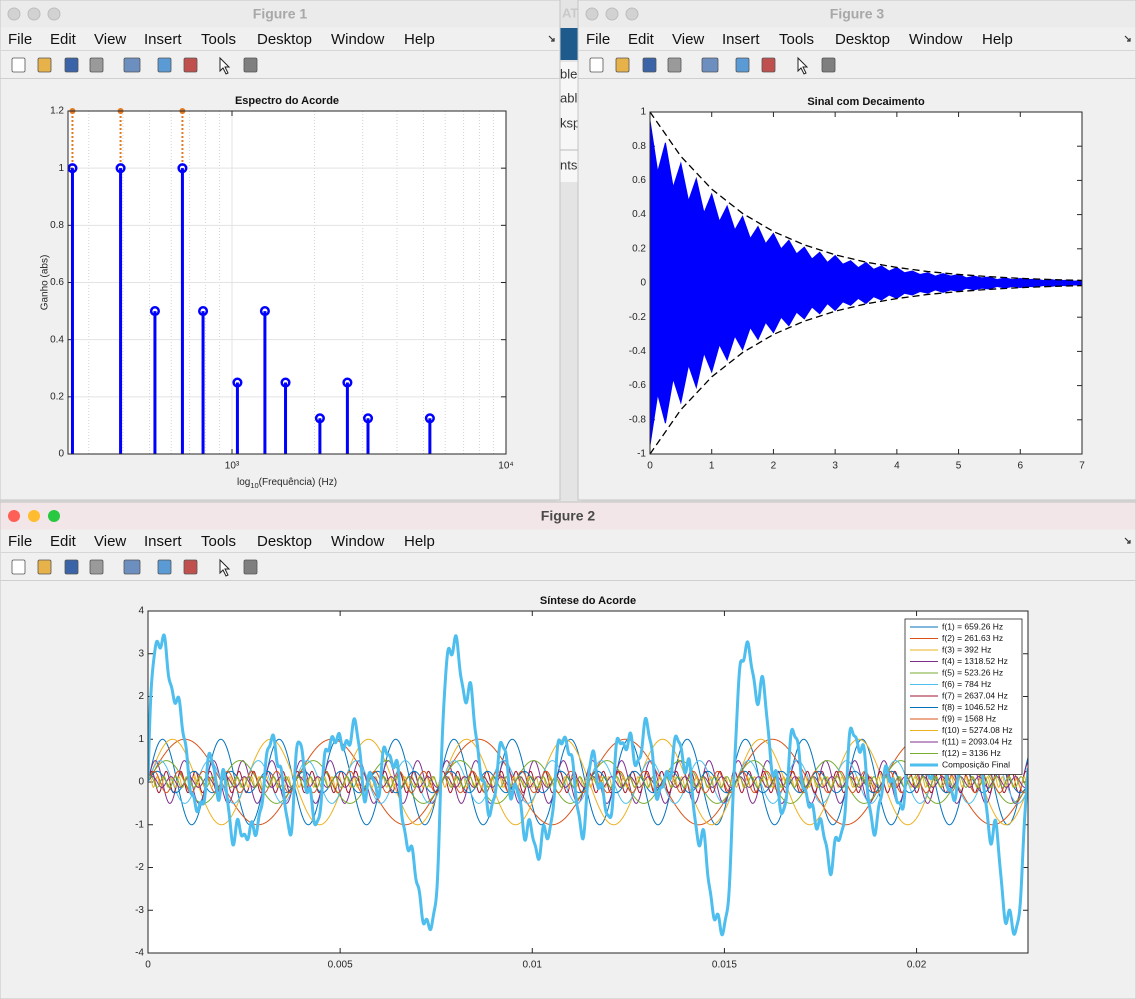  Describe the element at coordinates (639, 214) in the screenshot. I see `y-tick-label: 0.4` at that location.